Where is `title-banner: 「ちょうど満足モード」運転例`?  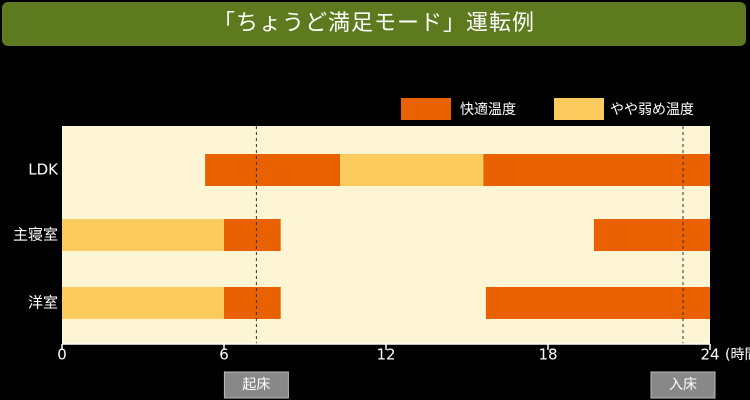 title-banner: 「ちょうど満足モード」運転例 is located at coordinates (374, 24).